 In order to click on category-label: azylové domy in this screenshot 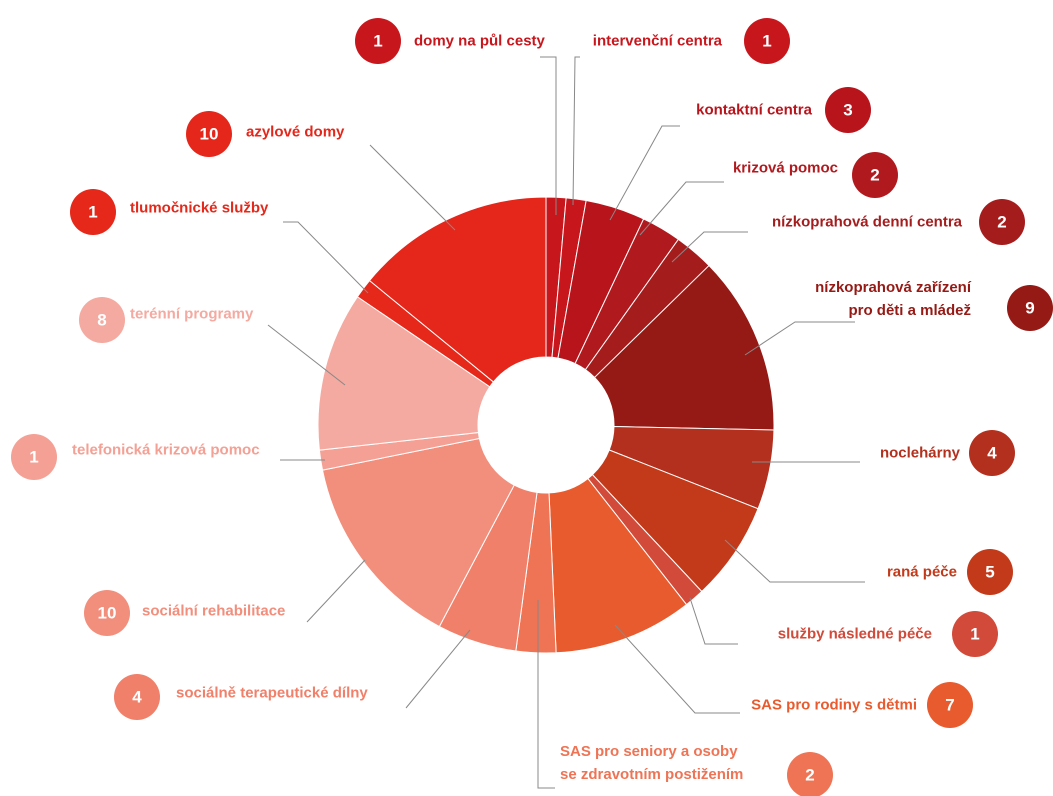, I will do `click(295, 132)`.